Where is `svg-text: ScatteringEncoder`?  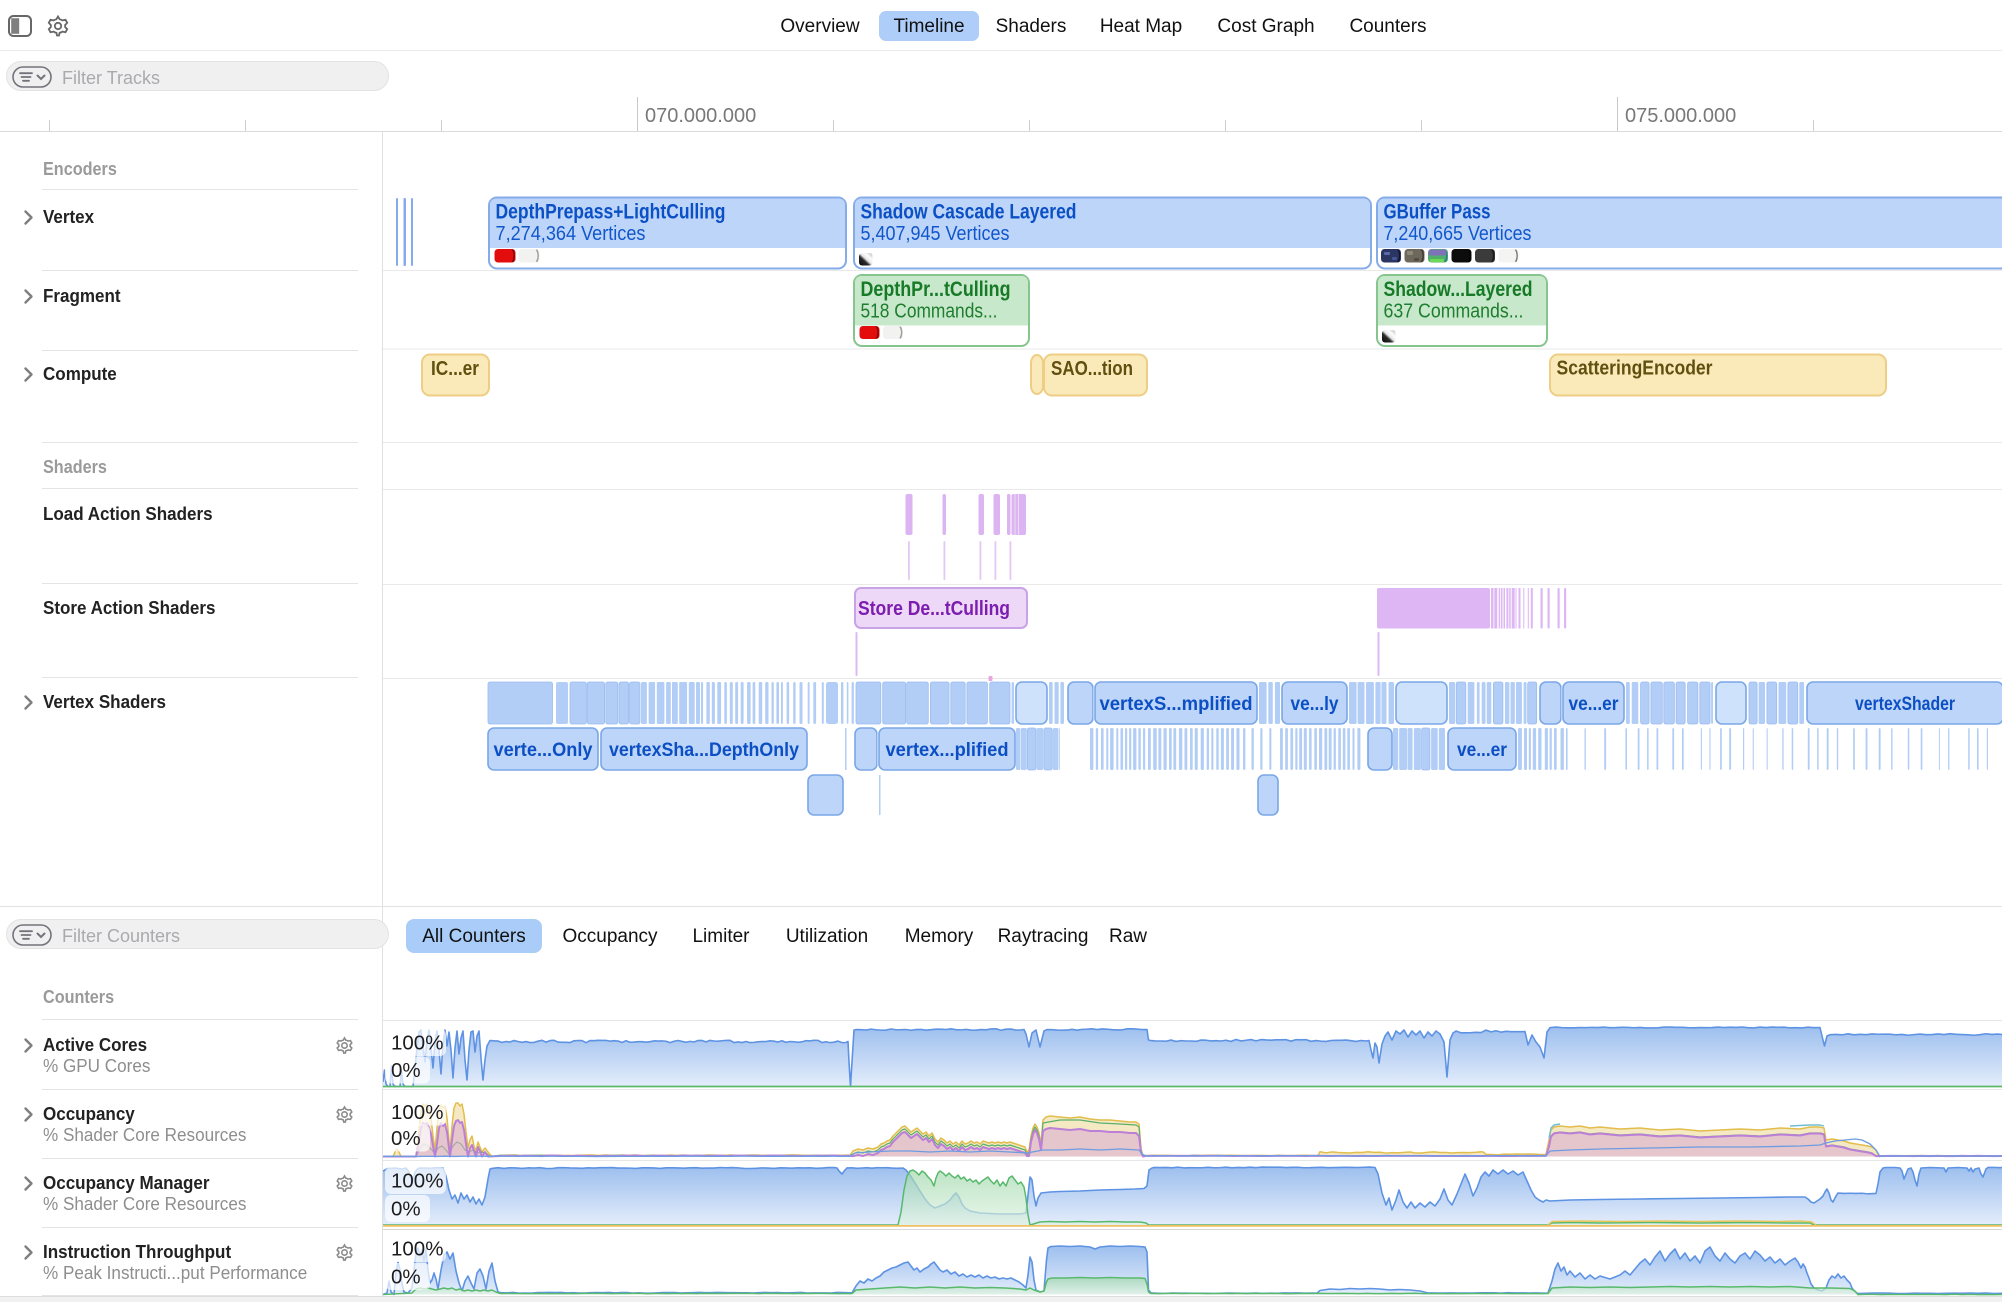 svg-text: ScatteringEncoder is located at coordinates (1635, 369).